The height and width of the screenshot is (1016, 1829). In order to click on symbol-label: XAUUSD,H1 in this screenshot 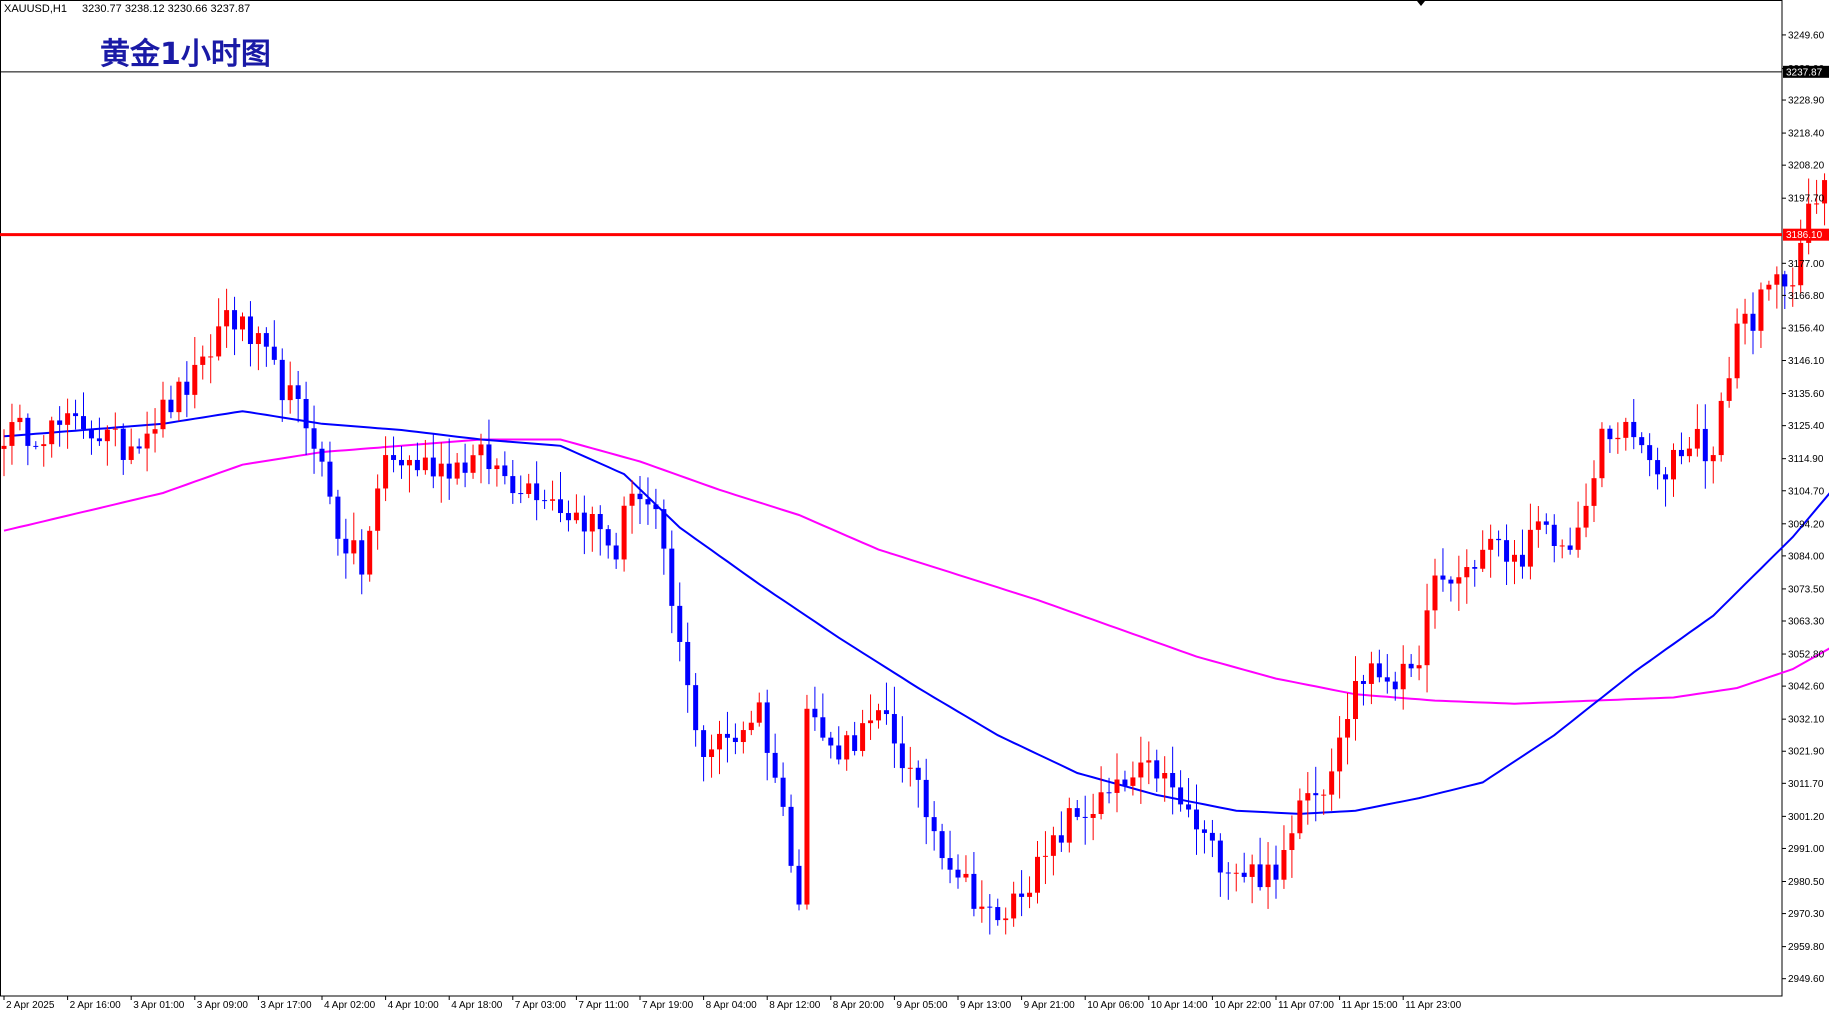, I will do `click(35, 9)`.